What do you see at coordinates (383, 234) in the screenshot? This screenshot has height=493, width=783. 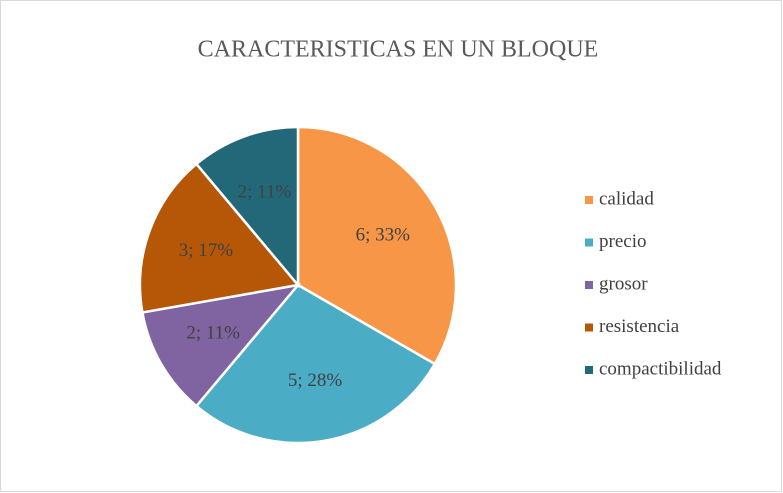 I see `data-label: 6; 33%` at bounding box center [383, 234].